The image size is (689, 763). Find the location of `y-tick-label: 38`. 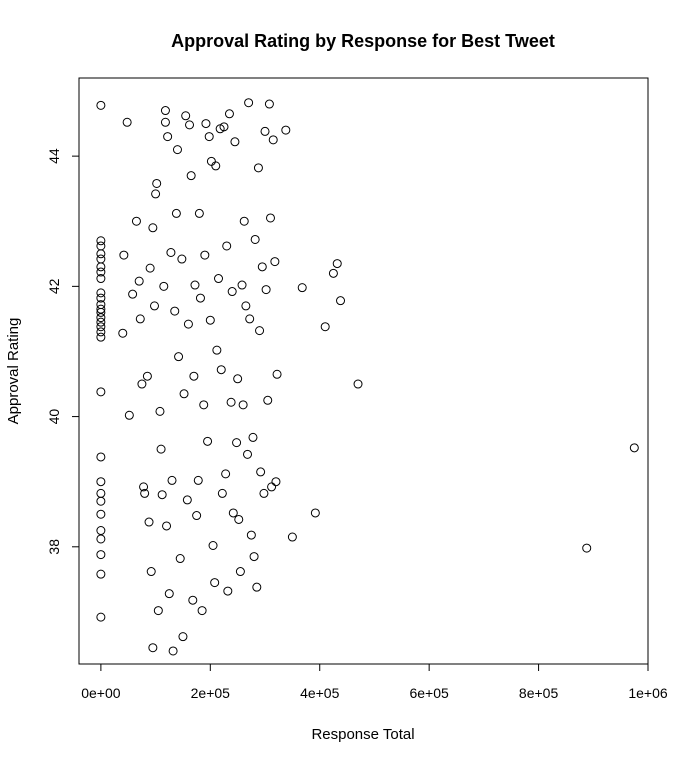

y-tick-label: 38 is located at coordinates (54, 547).